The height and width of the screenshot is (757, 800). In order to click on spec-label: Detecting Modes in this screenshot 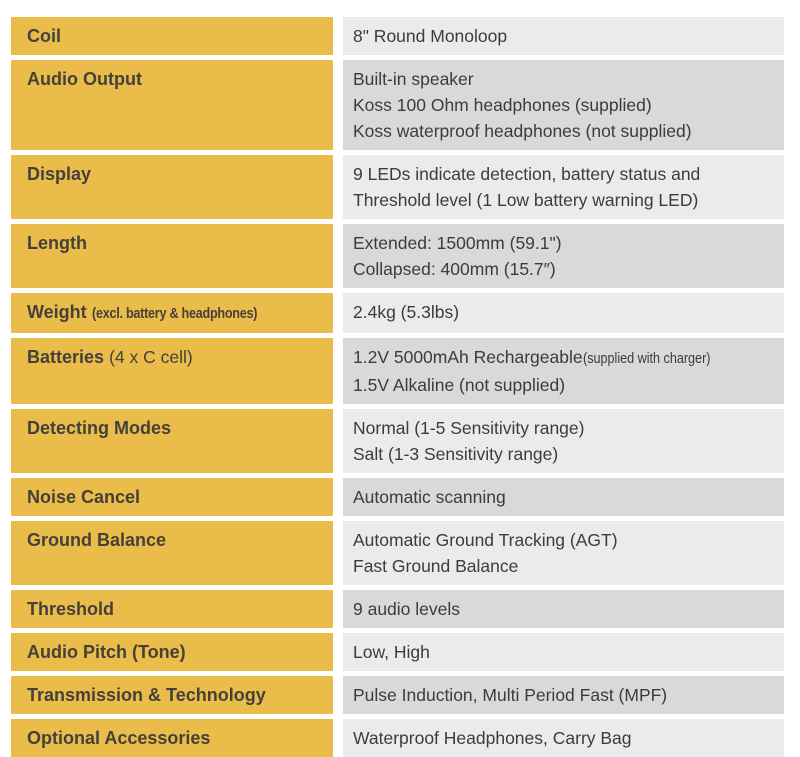, I will do `click(99, 428)`.